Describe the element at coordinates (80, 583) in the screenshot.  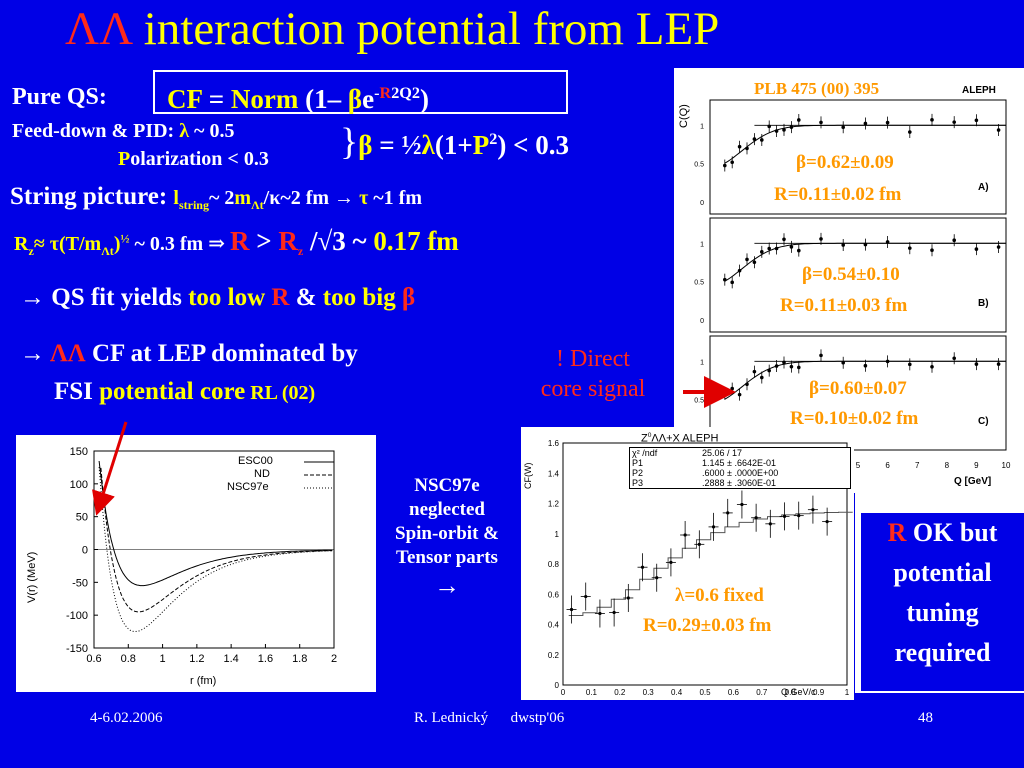
I see `potential-ytick-label: -50` at that location.